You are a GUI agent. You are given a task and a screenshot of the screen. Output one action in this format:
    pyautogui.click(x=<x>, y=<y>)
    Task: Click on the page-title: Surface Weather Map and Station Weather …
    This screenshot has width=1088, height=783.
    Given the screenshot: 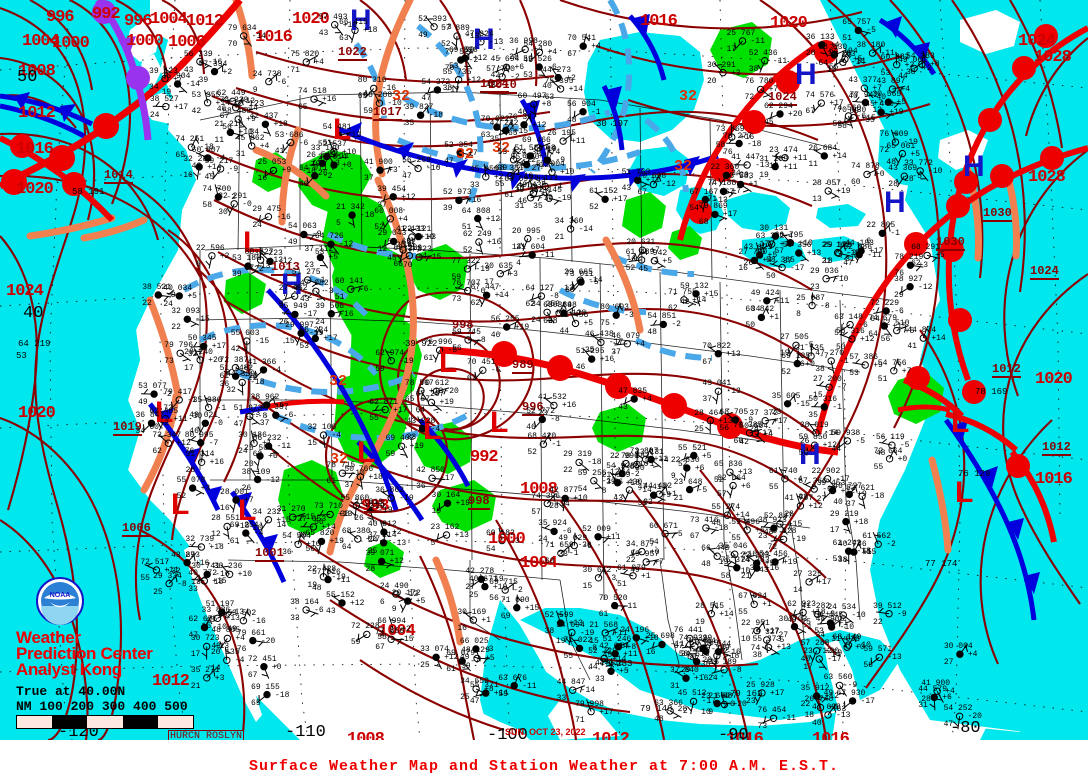 What is the action you would take?
    pyautogui.click(x=544, y=766)
    